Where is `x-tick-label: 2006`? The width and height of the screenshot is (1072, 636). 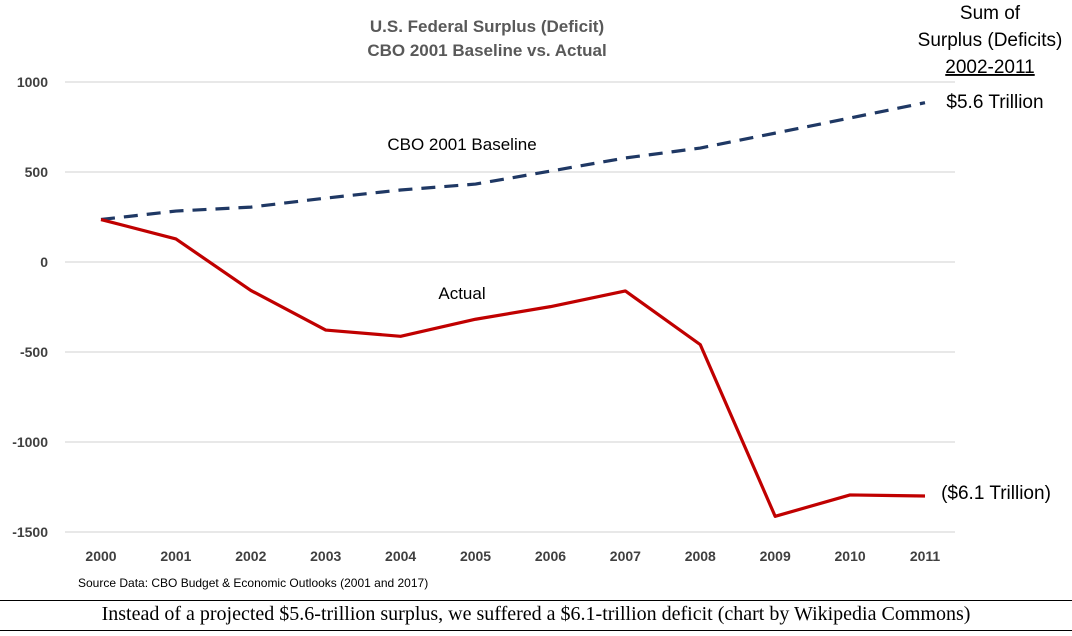 x-tick-label: 2006 is located at coordinates (550, 556).